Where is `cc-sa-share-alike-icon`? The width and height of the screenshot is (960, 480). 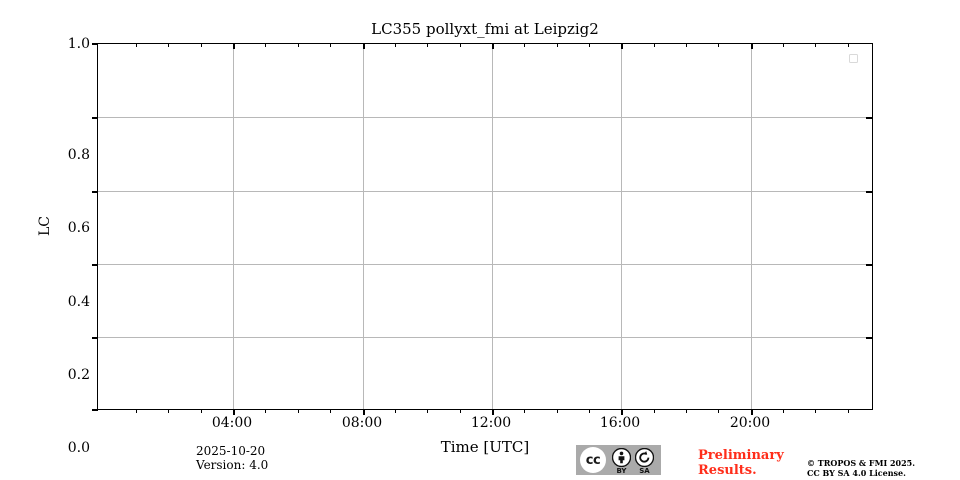 cc-sa-share-alike-icon is located at coordinates (644, 457).